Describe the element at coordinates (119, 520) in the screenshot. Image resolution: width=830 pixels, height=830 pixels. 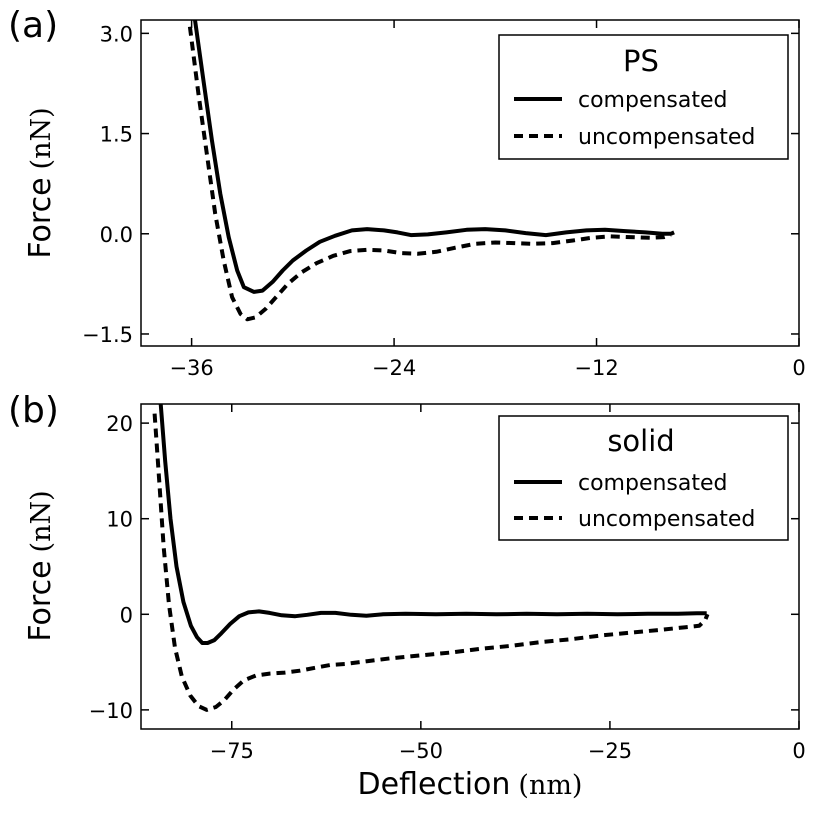
I see `y-tick-label: 10` at that location.